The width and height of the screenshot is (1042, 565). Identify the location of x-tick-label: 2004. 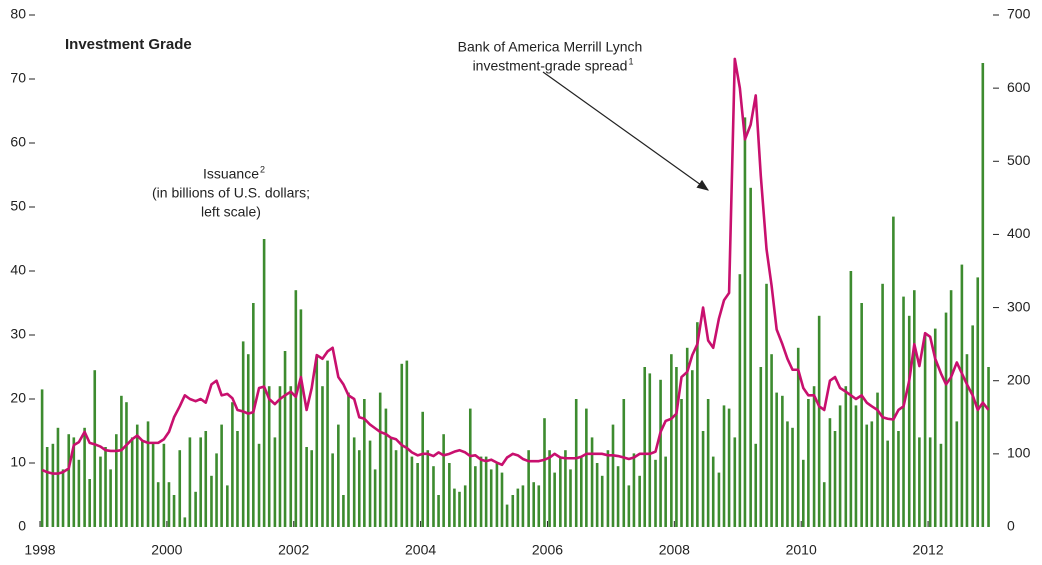
(420, 550).